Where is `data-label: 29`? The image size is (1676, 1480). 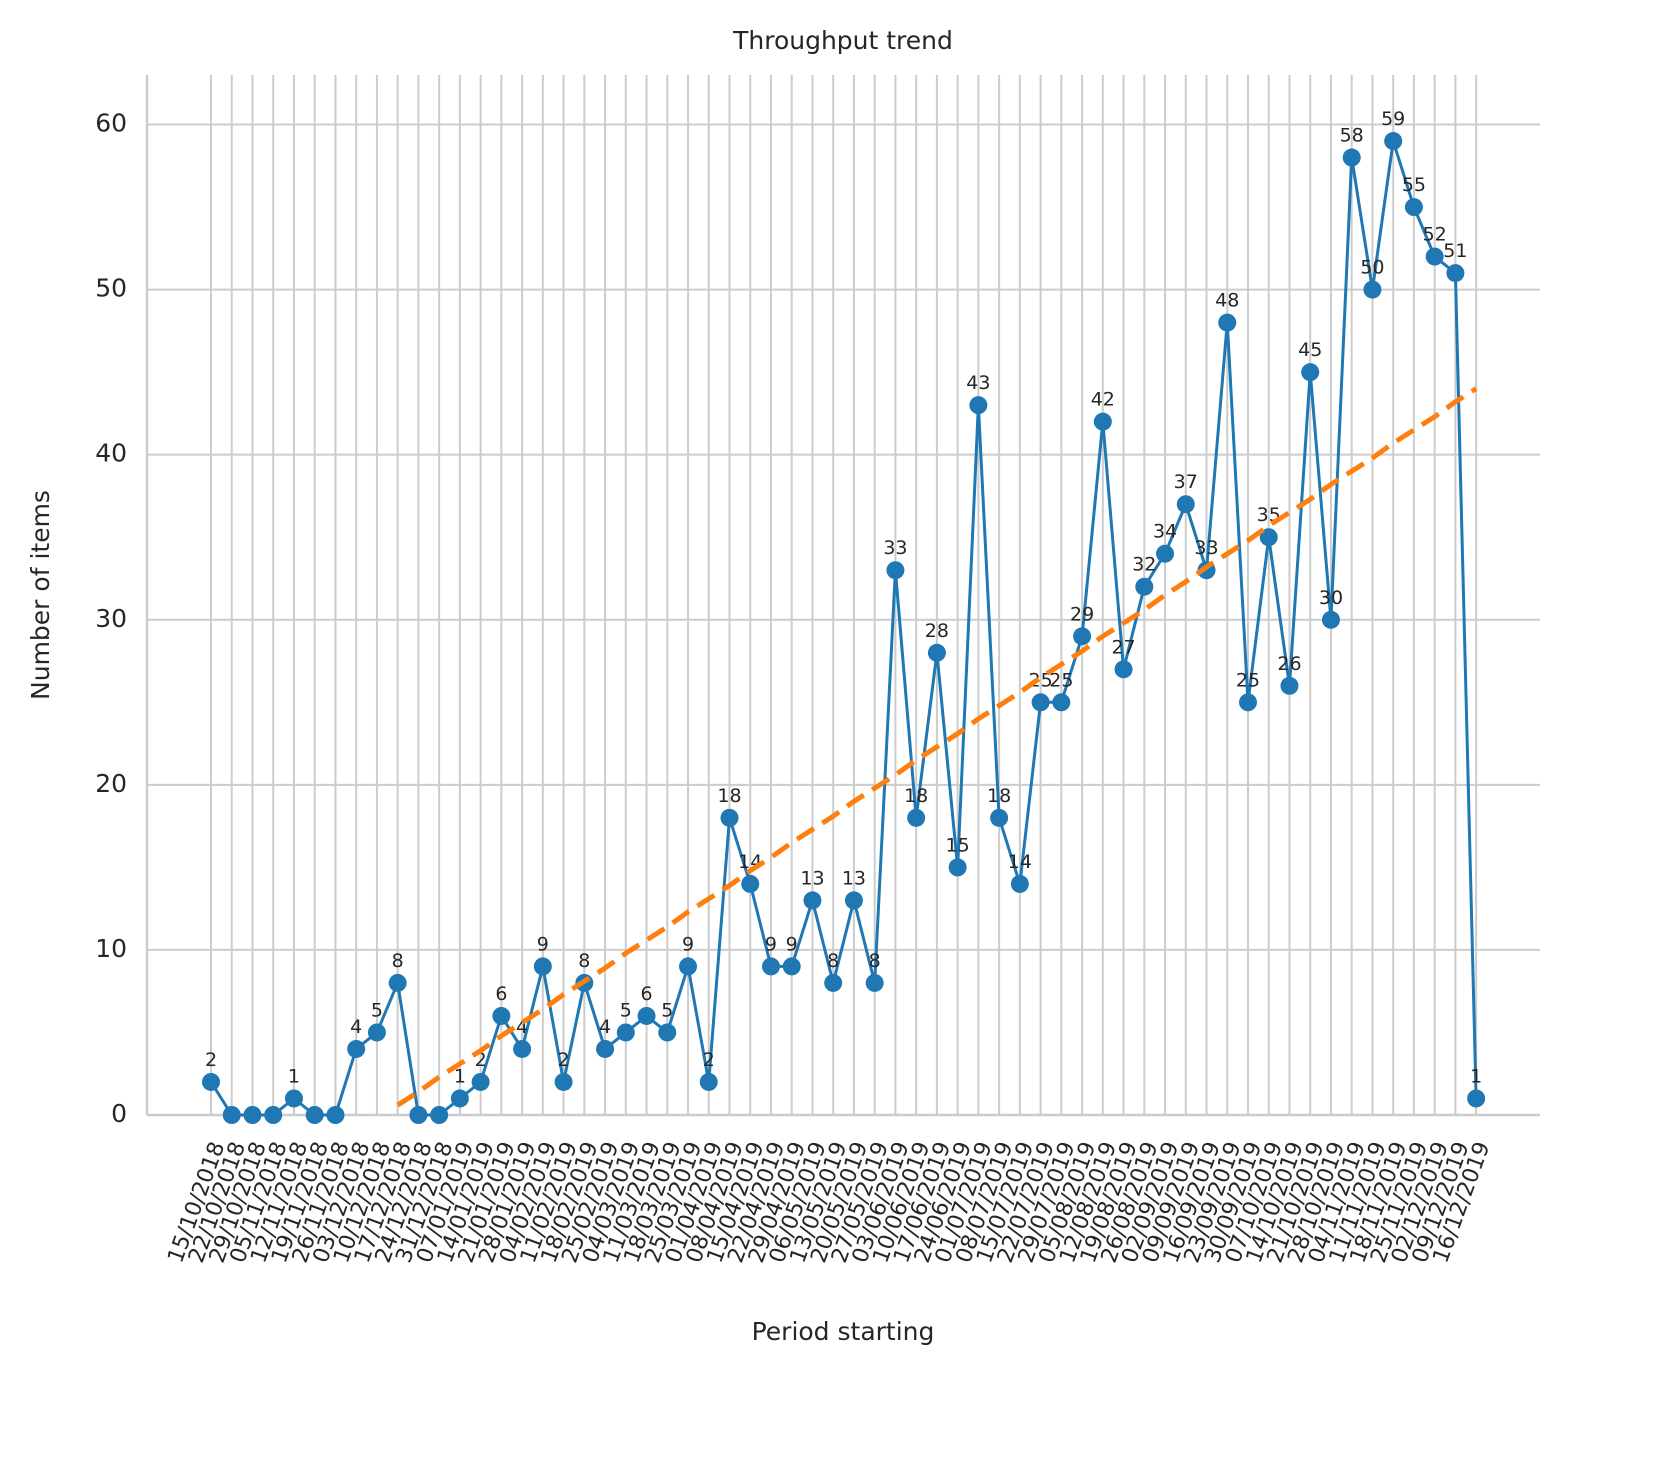
data-label: 29 is located at coordinates (1082, 614).